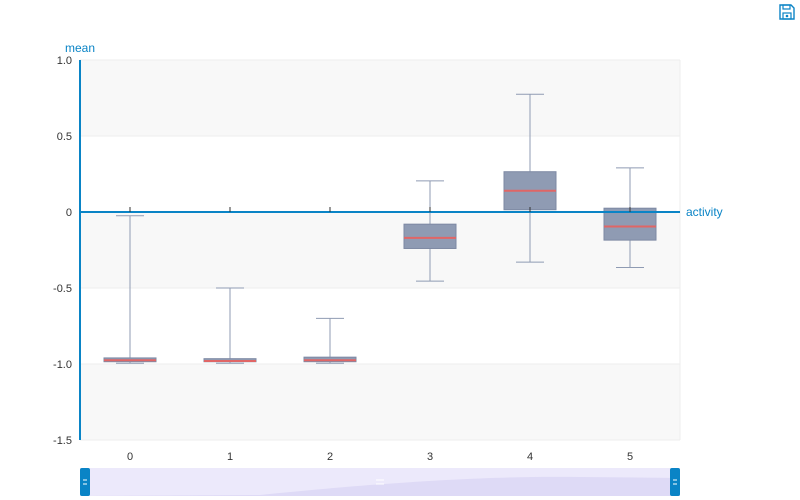 The image size is (800, 500). What do you see at coordinates (380, 486) in the screenshot?
I see `data-zoom-shadow-area` at bounding box center [380, 486].